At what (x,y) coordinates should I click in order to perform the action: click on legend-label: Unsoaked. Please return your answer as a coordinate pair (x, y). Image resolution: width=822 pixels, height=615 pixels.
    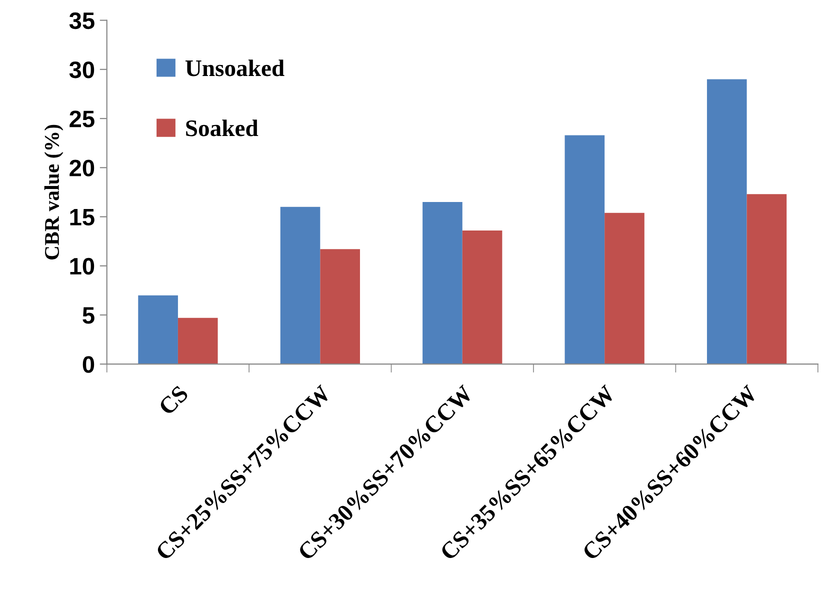
    Looking at the image, I should click on (234, 68).